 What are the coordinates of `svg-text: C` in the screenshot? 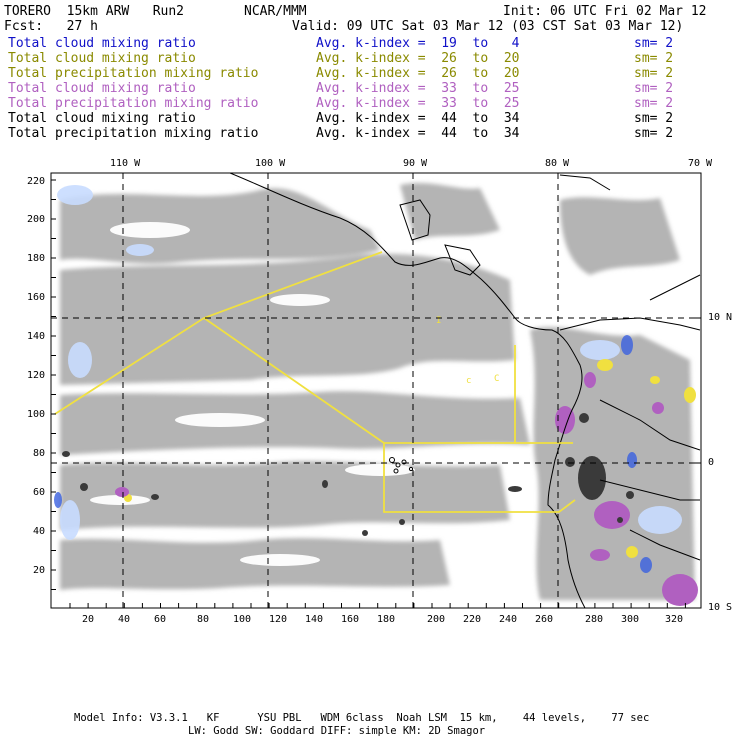 It's located at (496, 379).